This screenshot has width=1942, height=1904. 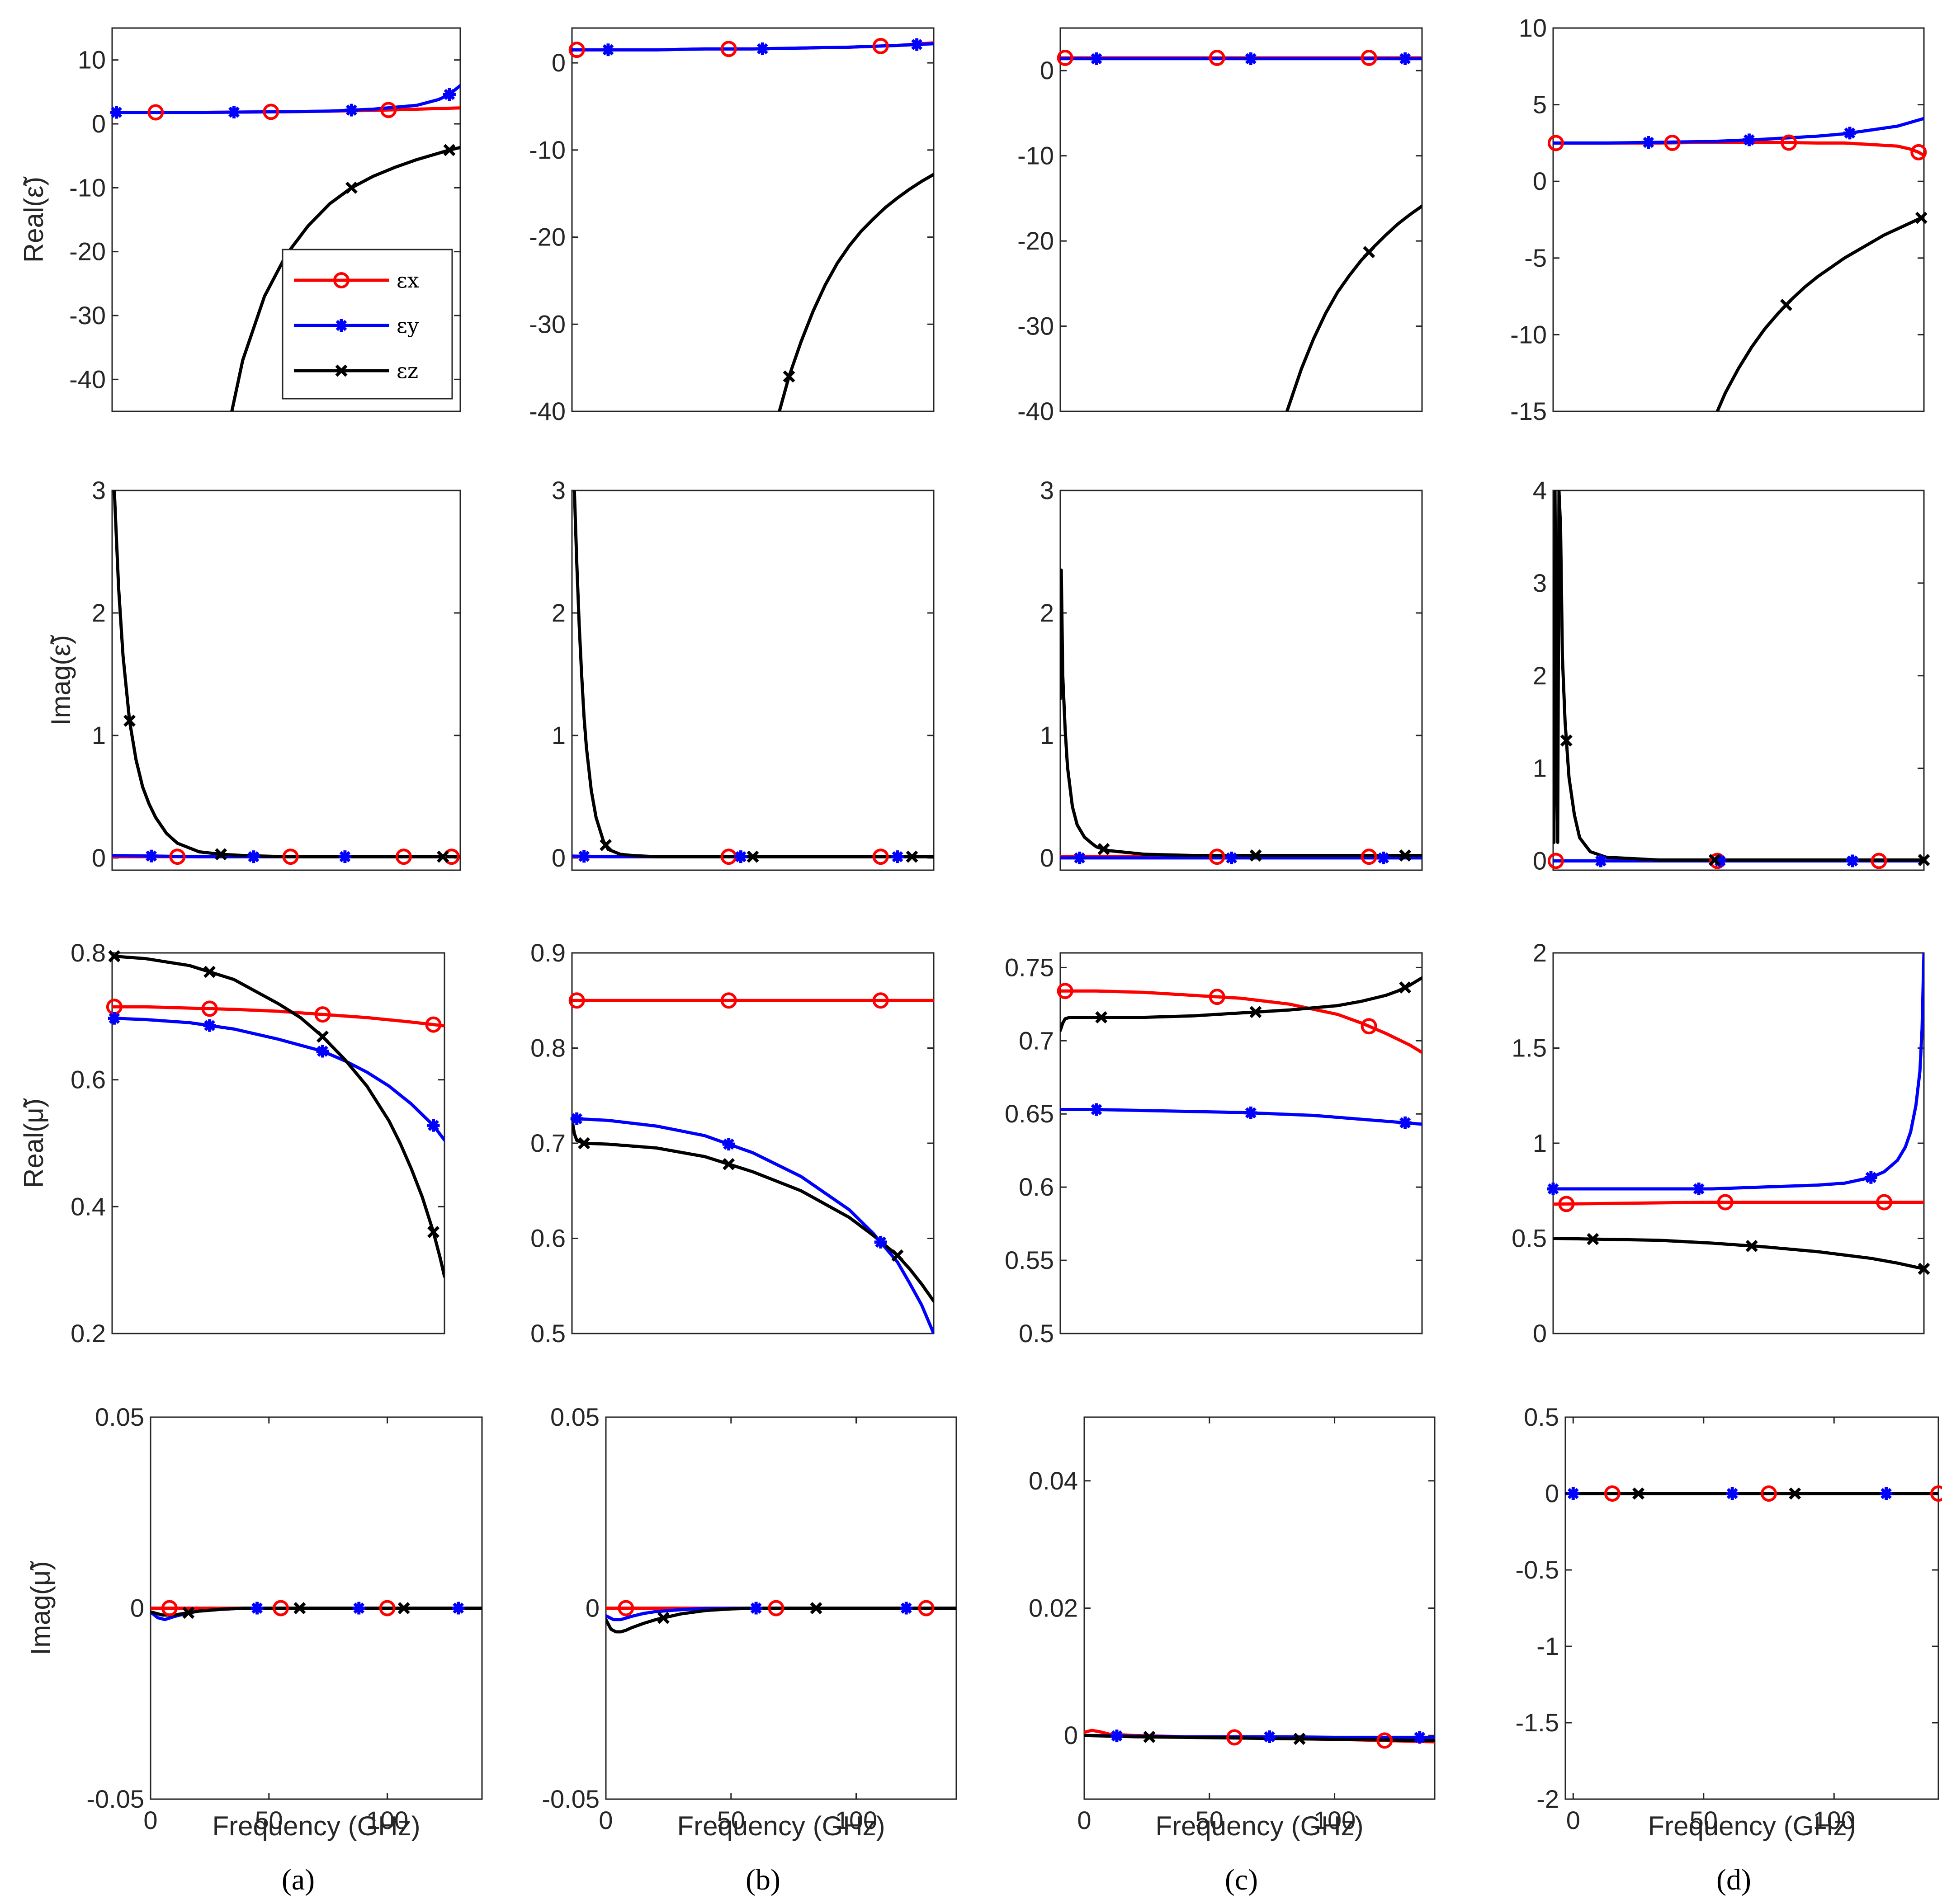 I want to click on panel-a-row-3-series-μx-line, so click(x=278, y=1016).